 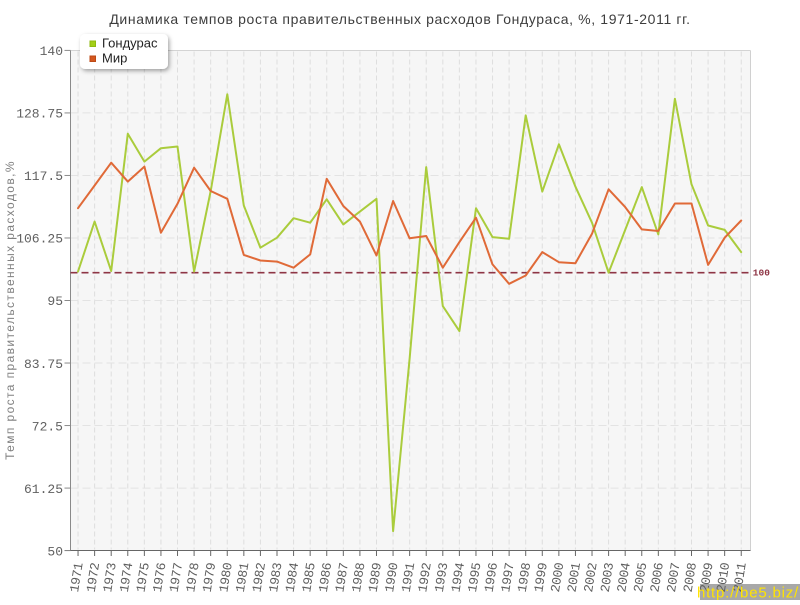 I want to click on svg-text: 83.75, so click(x=43, y=364).